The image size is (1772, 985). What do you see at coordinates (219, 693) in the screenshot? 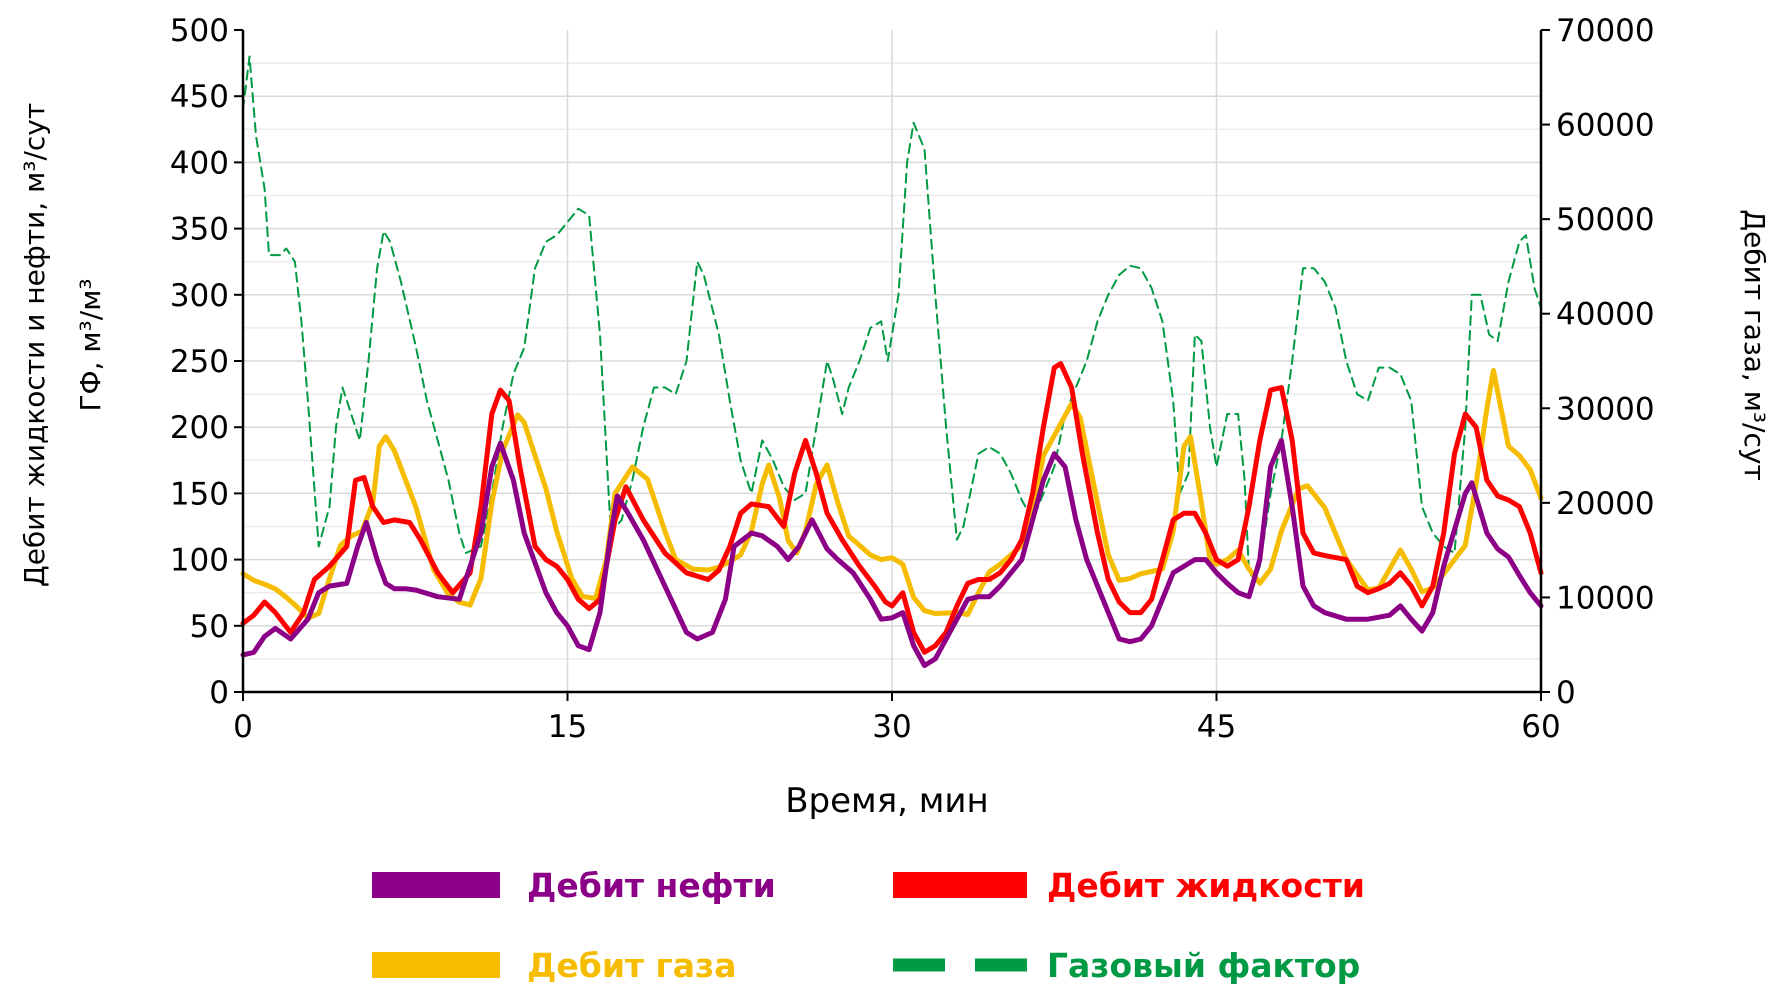
I see `y-left-tick-label: 0` at bounding box center [219, 693].